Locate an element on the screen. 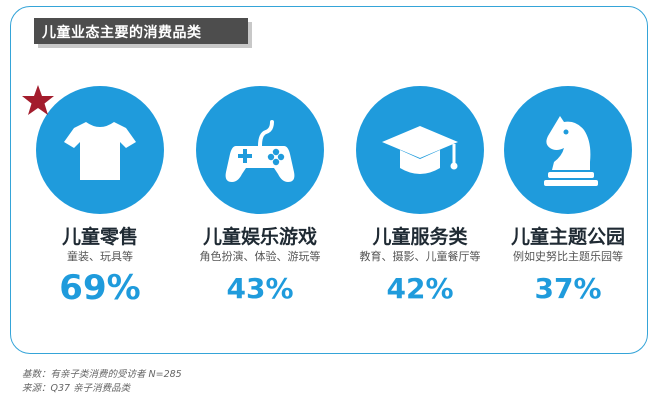 The image size is (660, 400). category-sub-retail: 童装、玩具等 is located at coordinates (100, 256).